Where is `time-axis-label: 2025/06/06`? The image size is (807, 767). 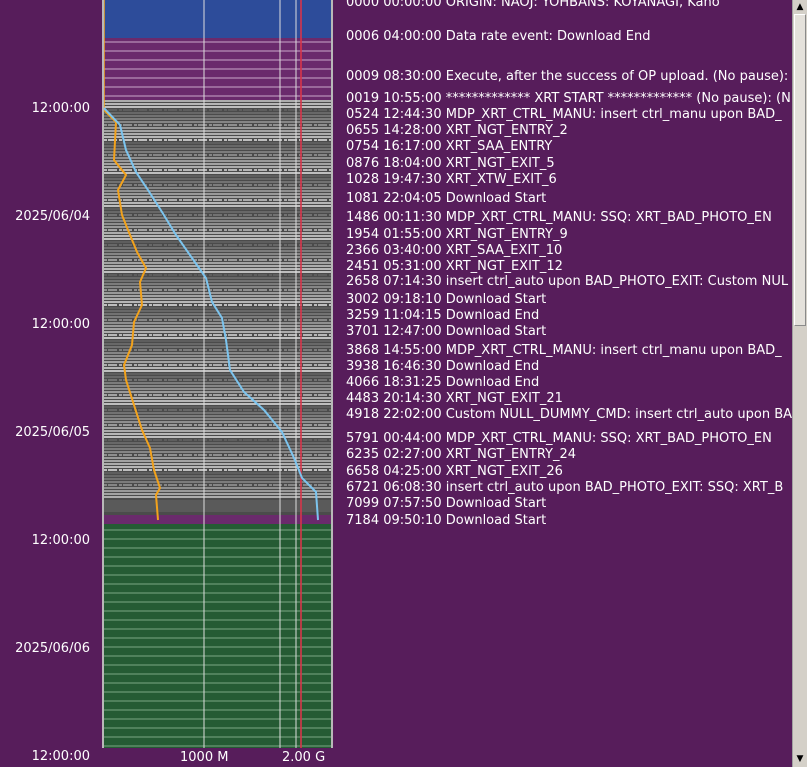
time-axis-label: 2025/06/06 is located at coordinates (52, 648).